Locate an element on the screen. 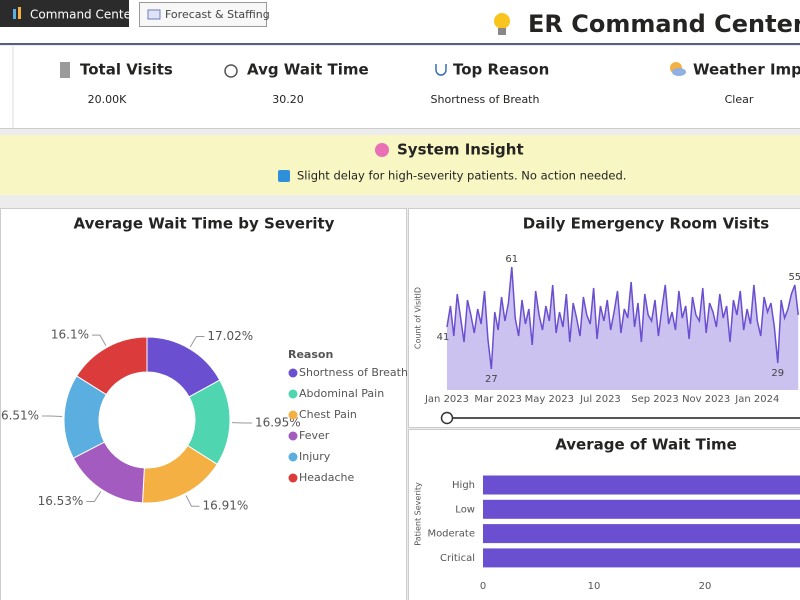 Image resolution: width=800 pixels, height=600 pixels. x-tick-label: Jan 2023 is located at coordinates (446, 399).